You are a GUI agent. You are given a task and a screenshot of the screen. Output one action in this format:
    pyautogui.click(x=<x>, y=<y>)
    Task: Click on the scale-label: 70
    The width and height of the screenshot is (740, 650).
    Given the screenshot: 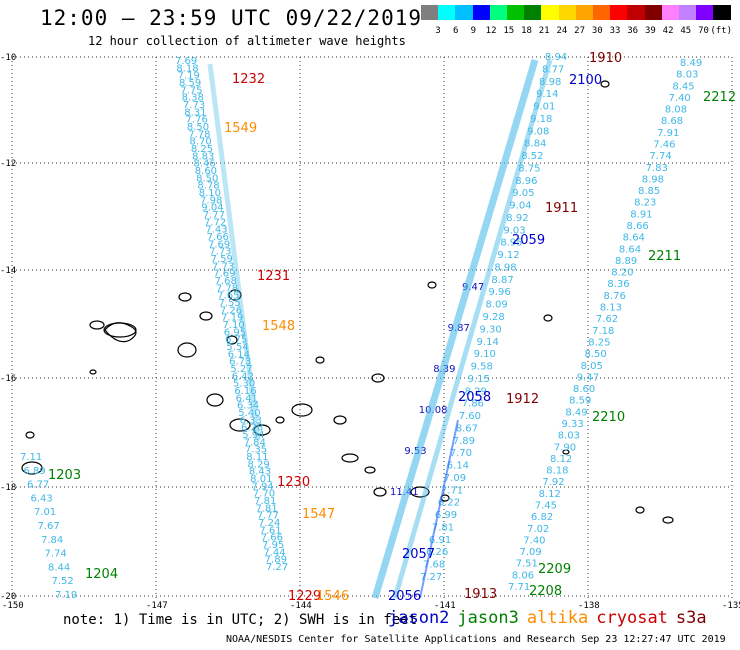 What is the action you would take?
    pyautogui.click(x=703, y=31)
    